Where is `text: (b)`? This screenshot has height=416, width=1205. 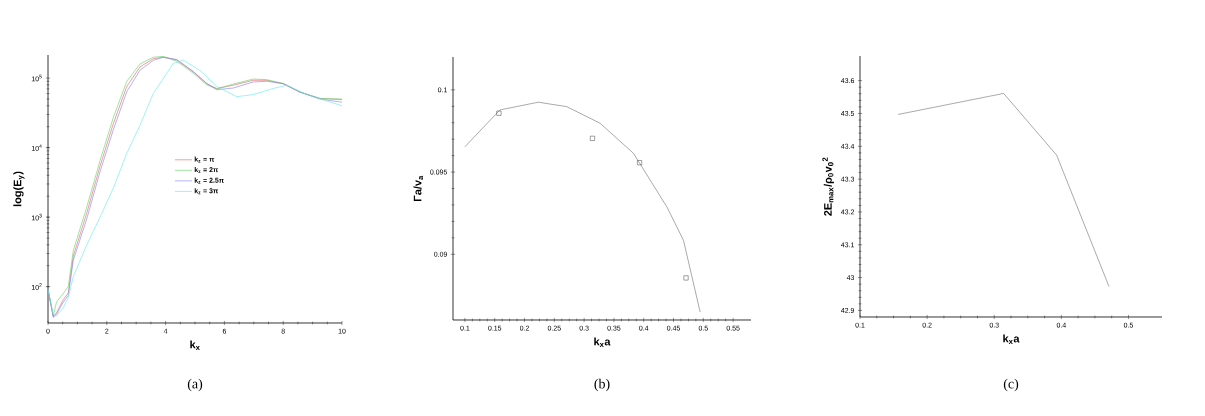 text: (b) is located at coordinates (602, 385).